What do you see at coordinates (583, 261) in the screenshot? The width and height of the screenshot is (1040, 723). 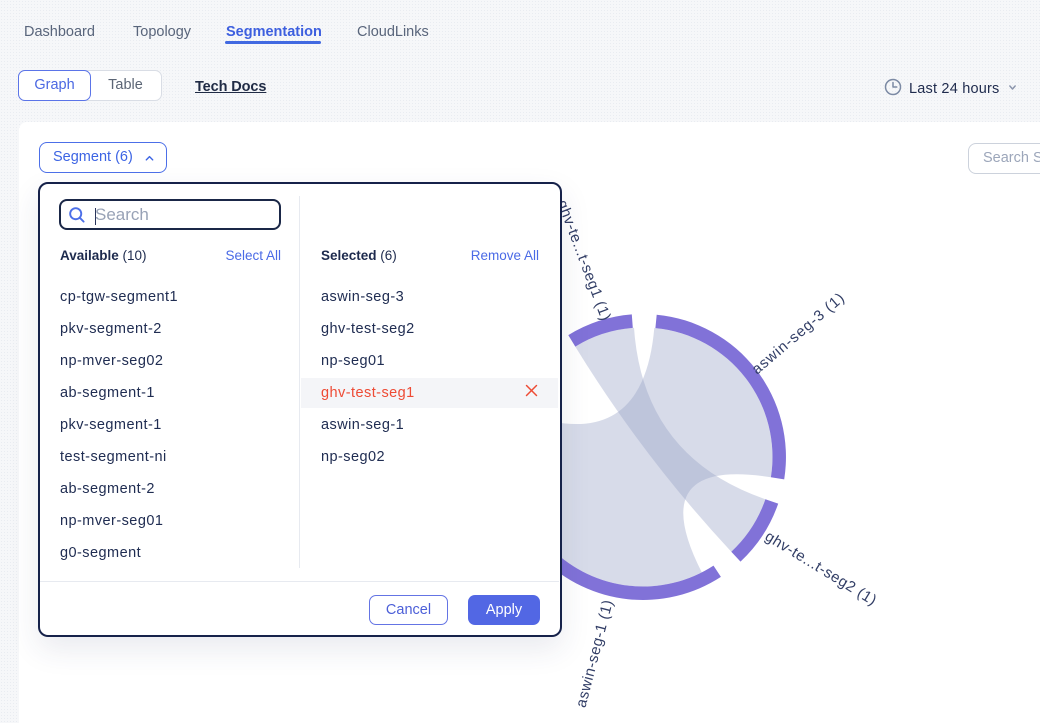 I see `svg-text: ghv-te...t-seg1 (1)` at bounding box center [583, 261].